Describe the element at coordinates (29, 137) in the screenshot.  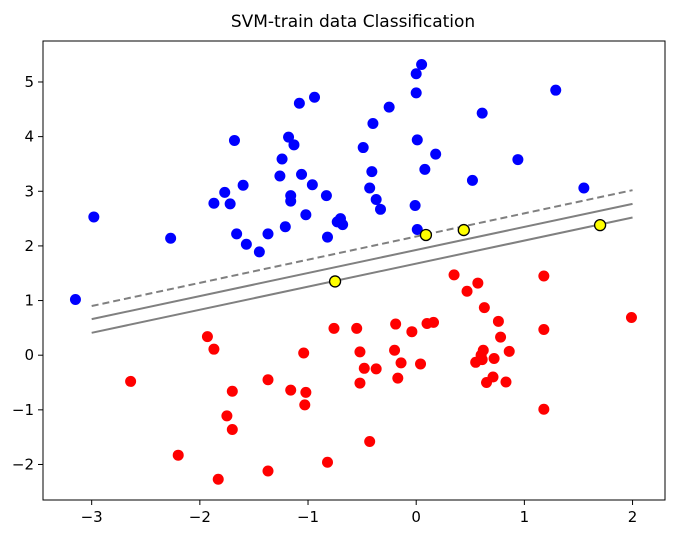
I see `y-tick-label: 4` at that location.